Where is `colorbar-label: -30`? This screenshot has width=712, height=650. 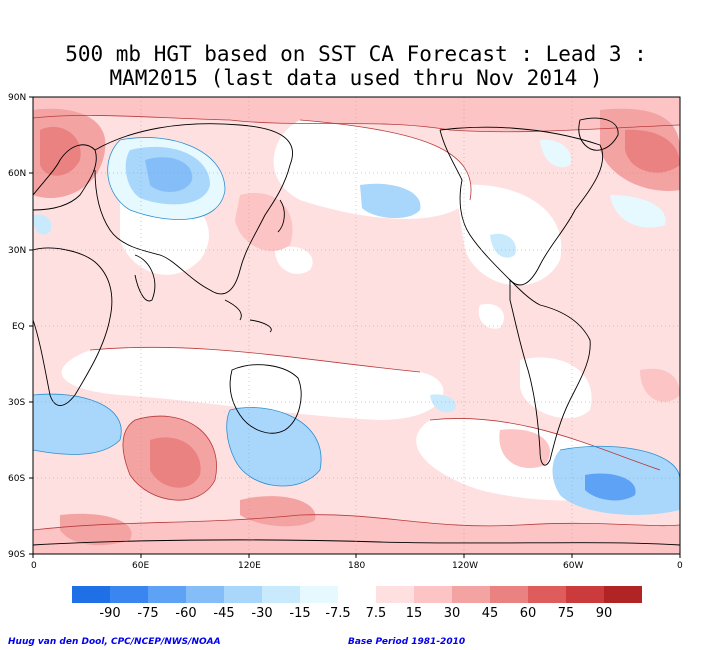
colorbar-label: -30 is located at coordinates (261, 613).